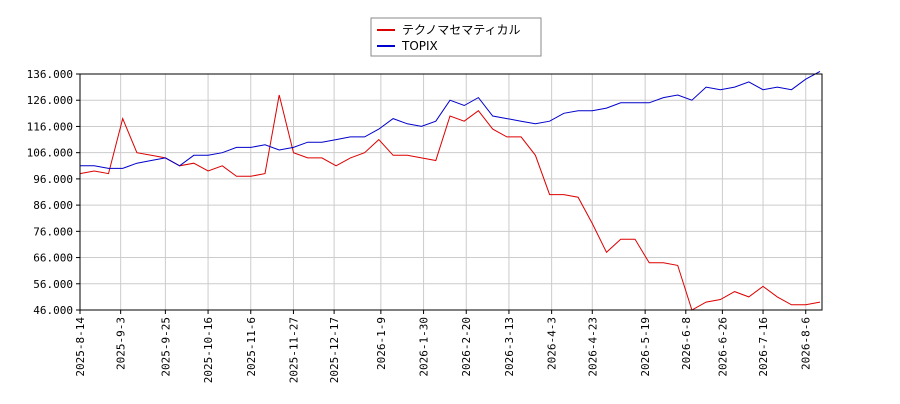 The image size is (900, 404). I want to click on x-tick-label: 2026-2-20, so click(466, 347).